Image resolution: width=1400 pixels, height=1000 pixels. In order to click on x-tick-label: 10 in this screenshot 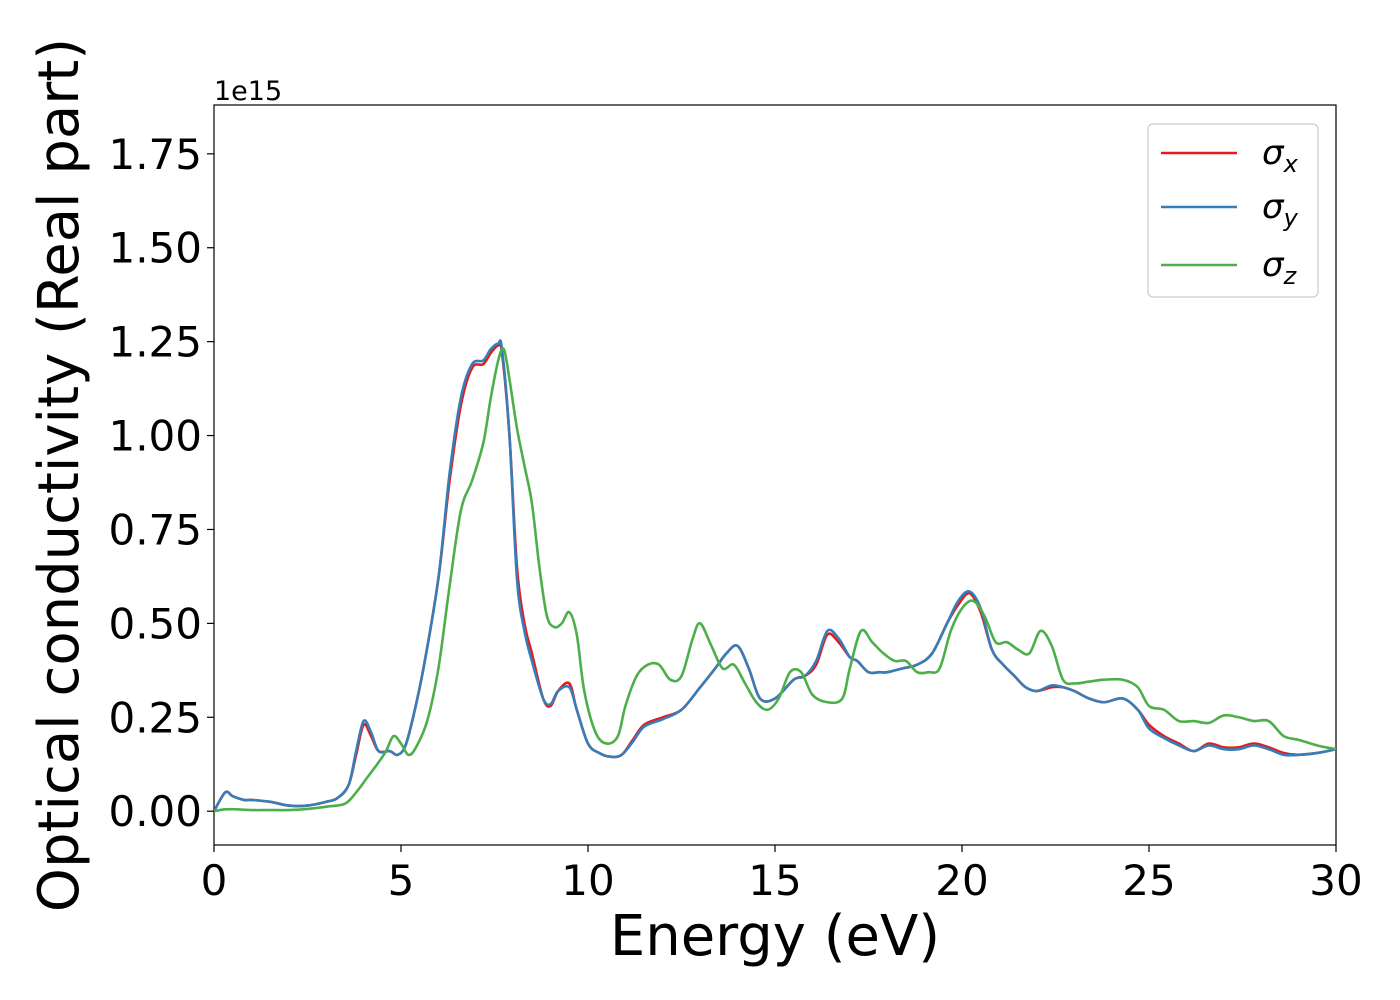, I will do `click(587, 880)`.